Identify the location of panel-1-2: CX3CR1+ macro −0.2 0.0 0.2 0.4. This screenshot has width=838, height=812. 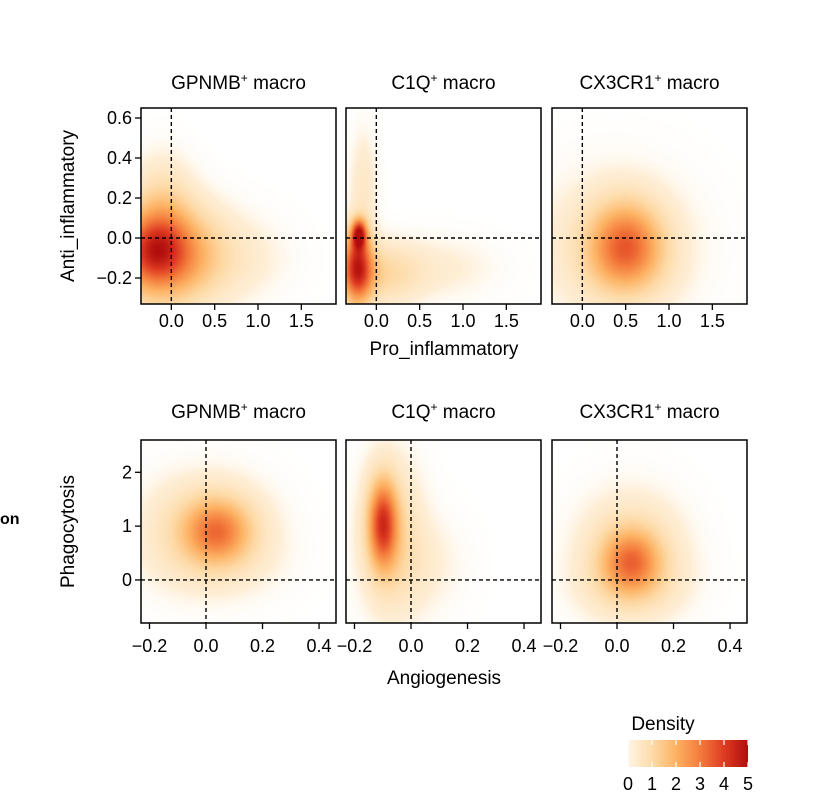
(645, 528).